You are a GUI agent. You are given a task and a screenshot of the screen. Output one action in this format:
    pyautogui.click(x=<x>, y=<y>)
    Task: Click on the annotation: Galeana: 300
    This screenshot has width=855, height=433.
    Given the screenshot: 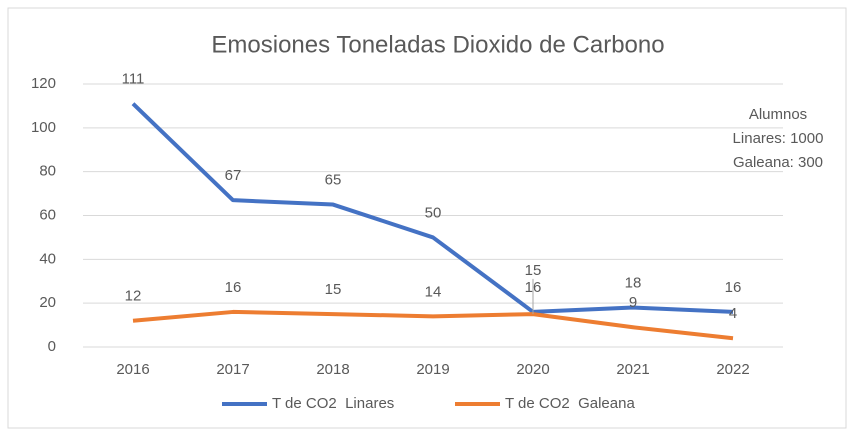 What is the action you would take?
    pyautogui.click(x=778, y=162)
    